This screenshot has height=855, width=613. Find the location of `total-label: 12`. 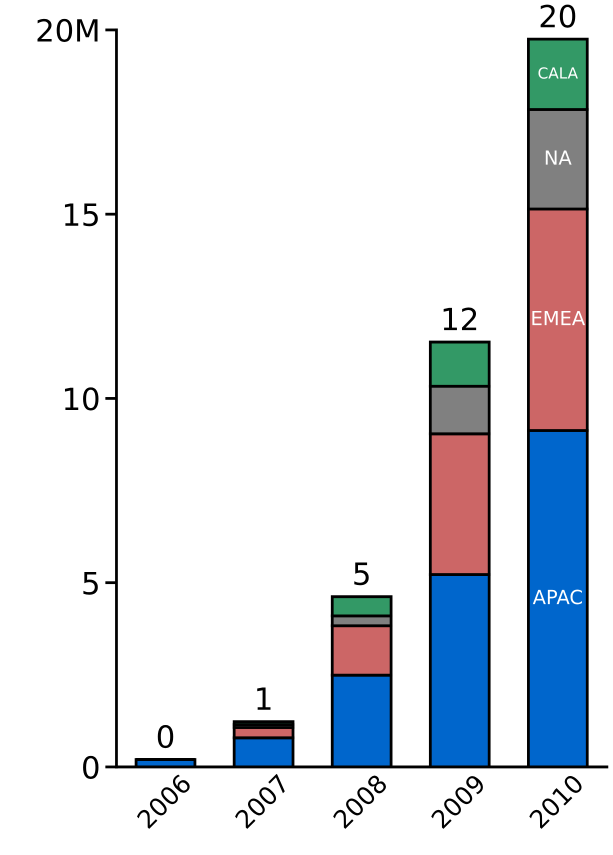

total-label: 12 is located at coordinates (460, 318).